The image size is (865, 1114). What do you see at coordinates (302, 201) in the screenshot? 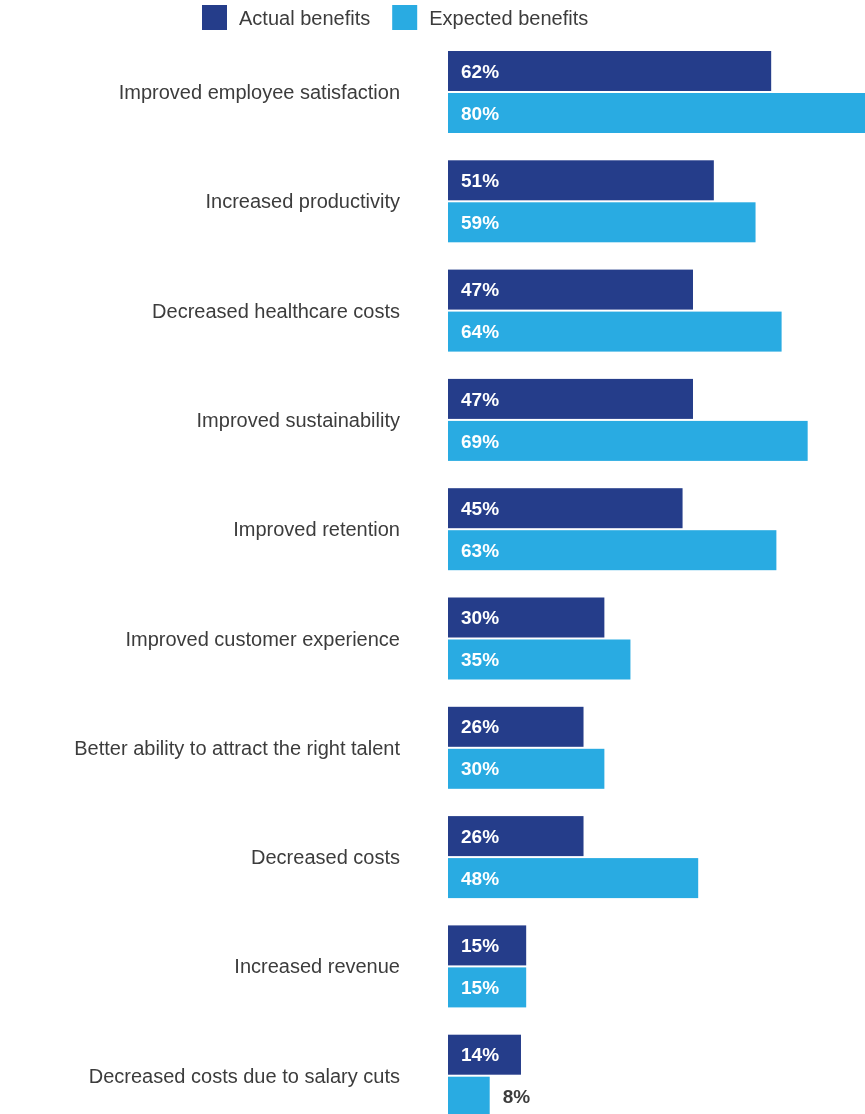
I see `y-tick-label: Increased productivity` at bounding box center [302, 201].